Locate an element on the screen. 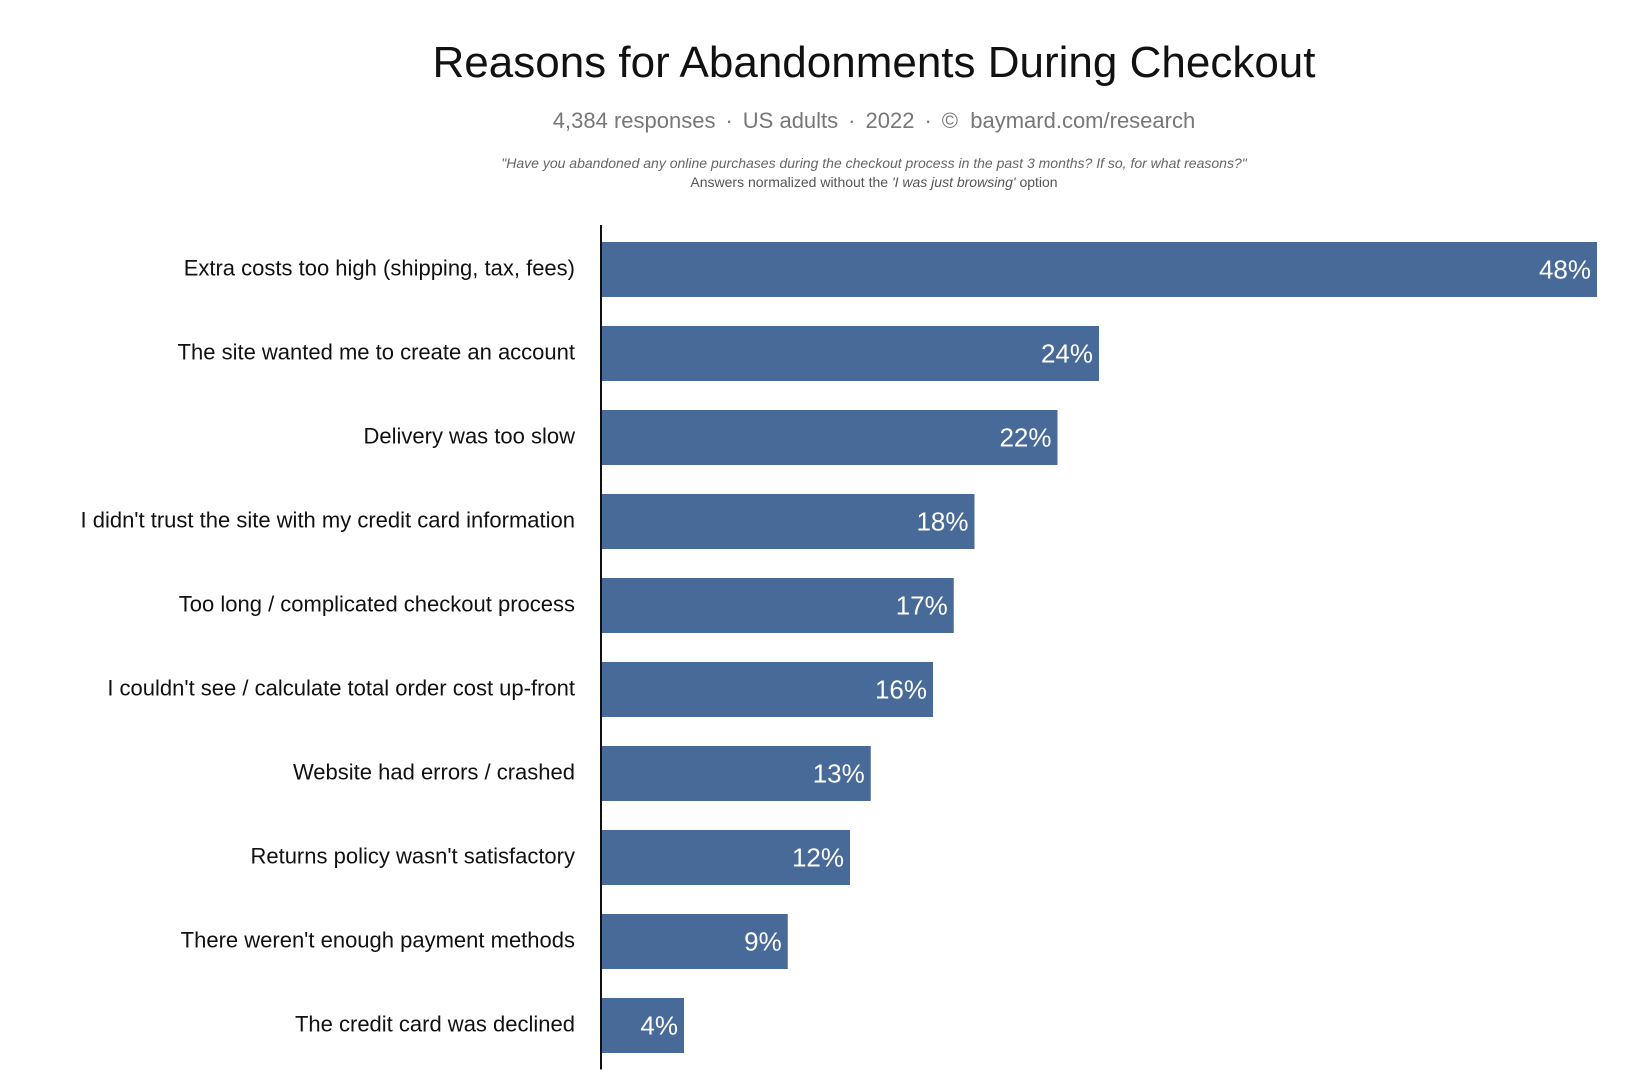 The width and height of the screenshot is (1628, 1092). category-label: Delivery was too slow is located at coordinates (469, 436).